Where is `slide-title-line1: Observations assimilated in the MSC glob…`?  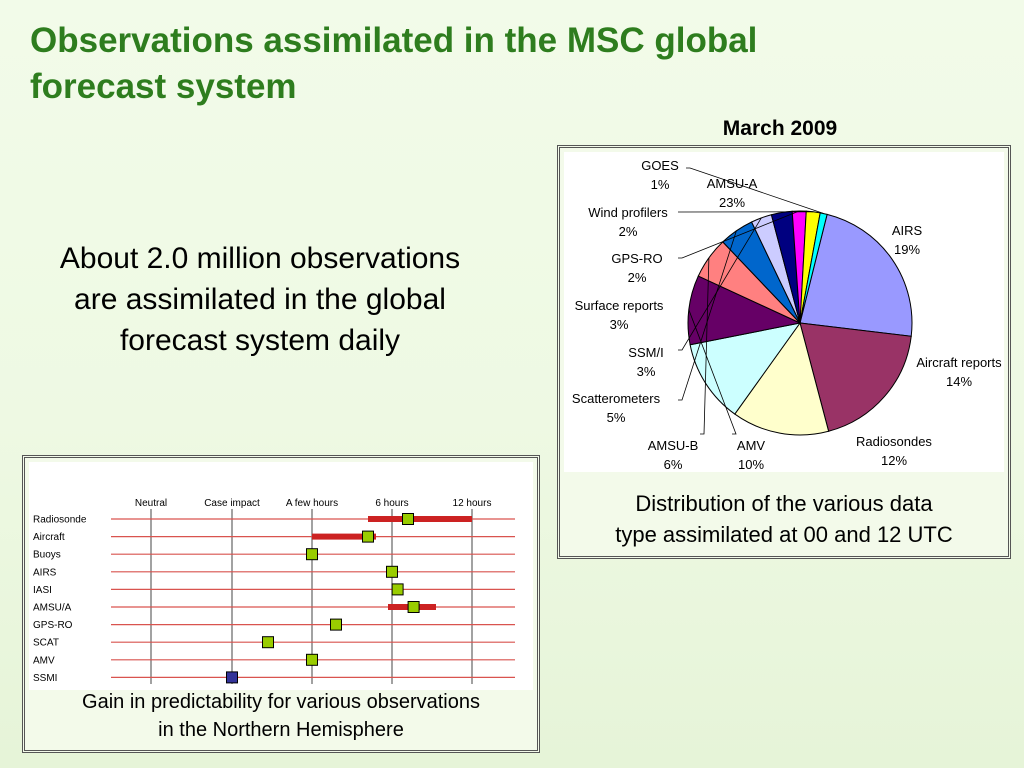
slide-title-line1: Observations assimilated in the MSC glob… is located at coordinates (394, 40).